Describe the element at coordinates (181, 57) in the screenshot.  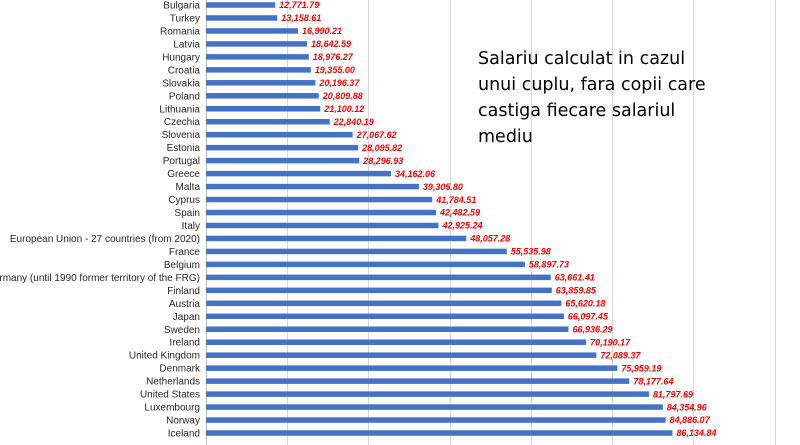
I see `category-label: Hungary` at that location.